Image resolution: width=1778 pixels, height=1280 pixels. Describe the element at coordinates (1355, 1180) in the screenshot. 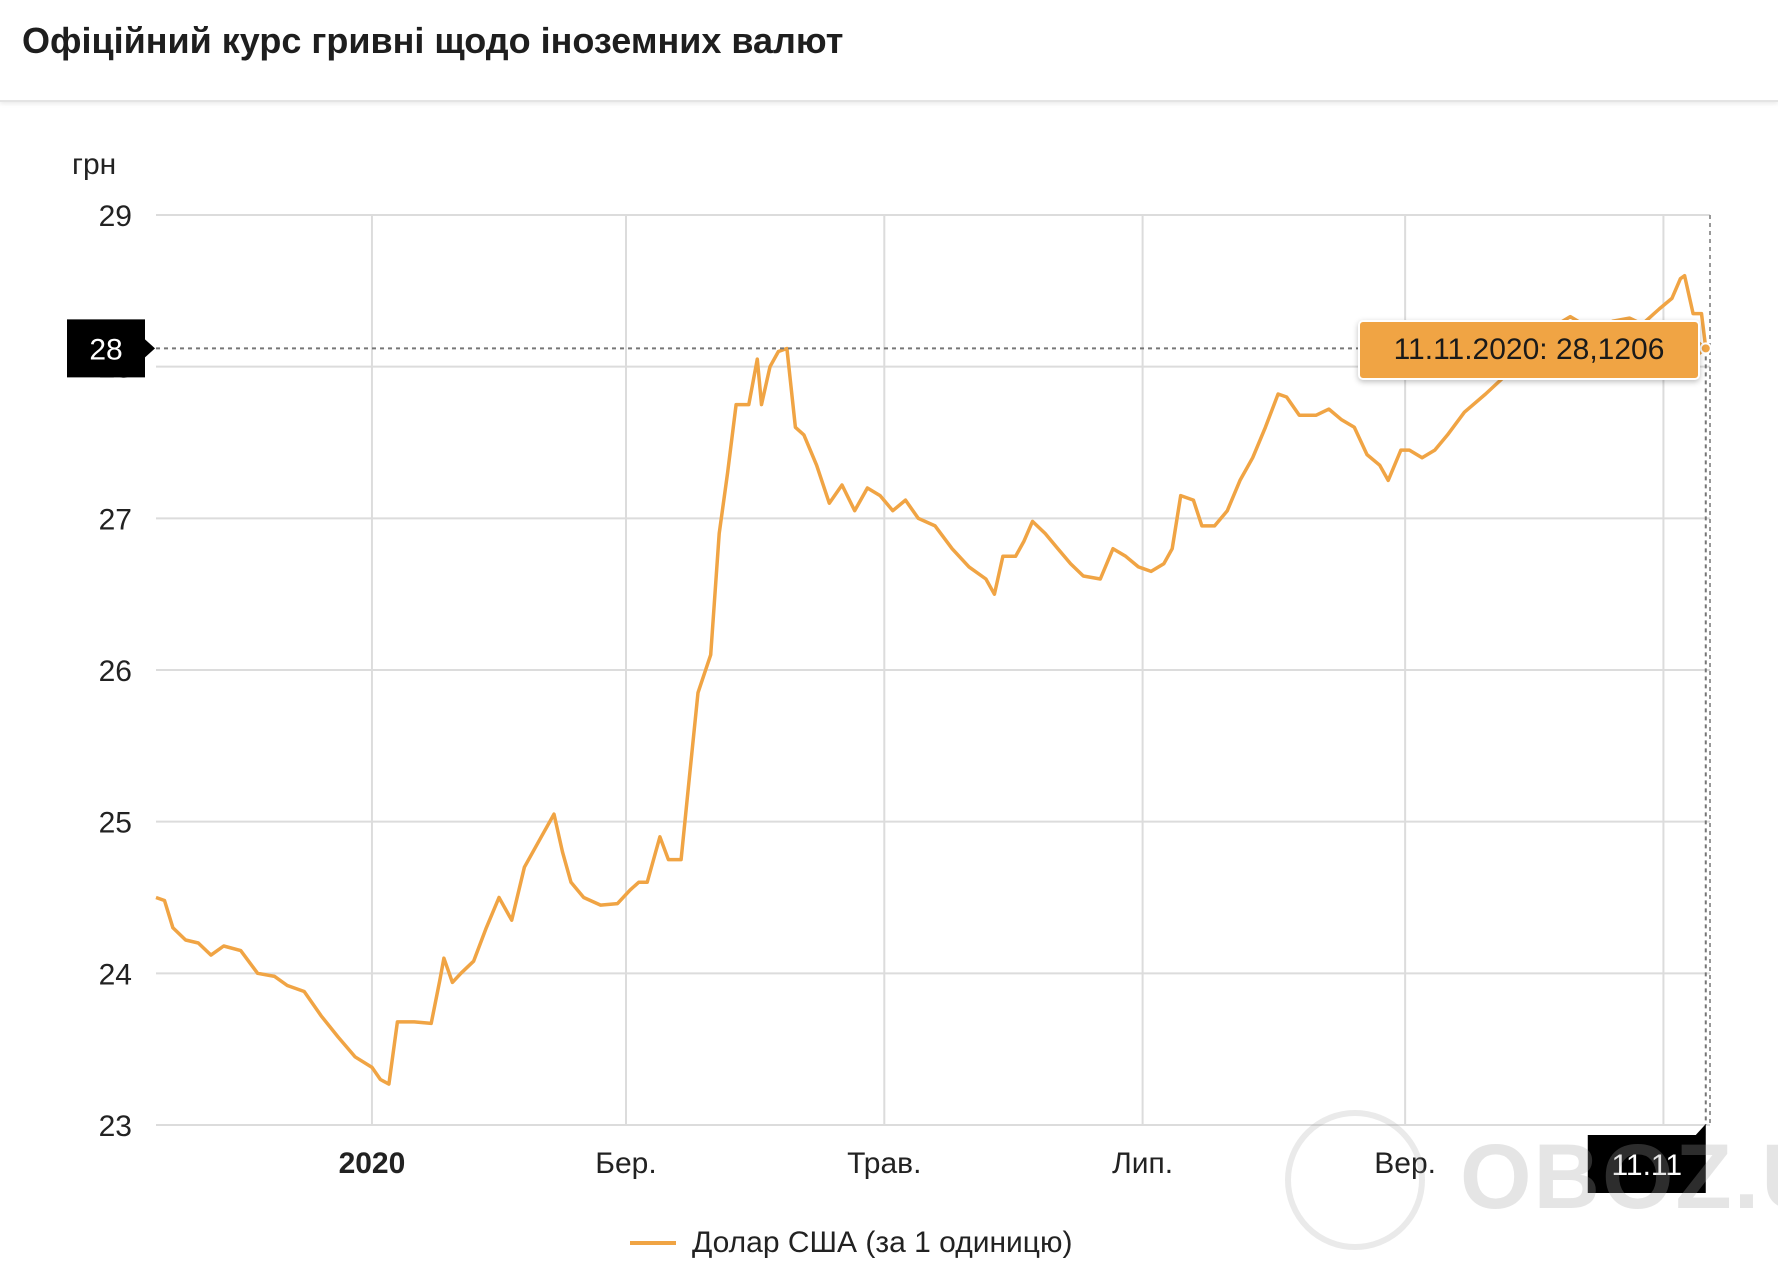

I see `watermark-globe-icon` at that location.